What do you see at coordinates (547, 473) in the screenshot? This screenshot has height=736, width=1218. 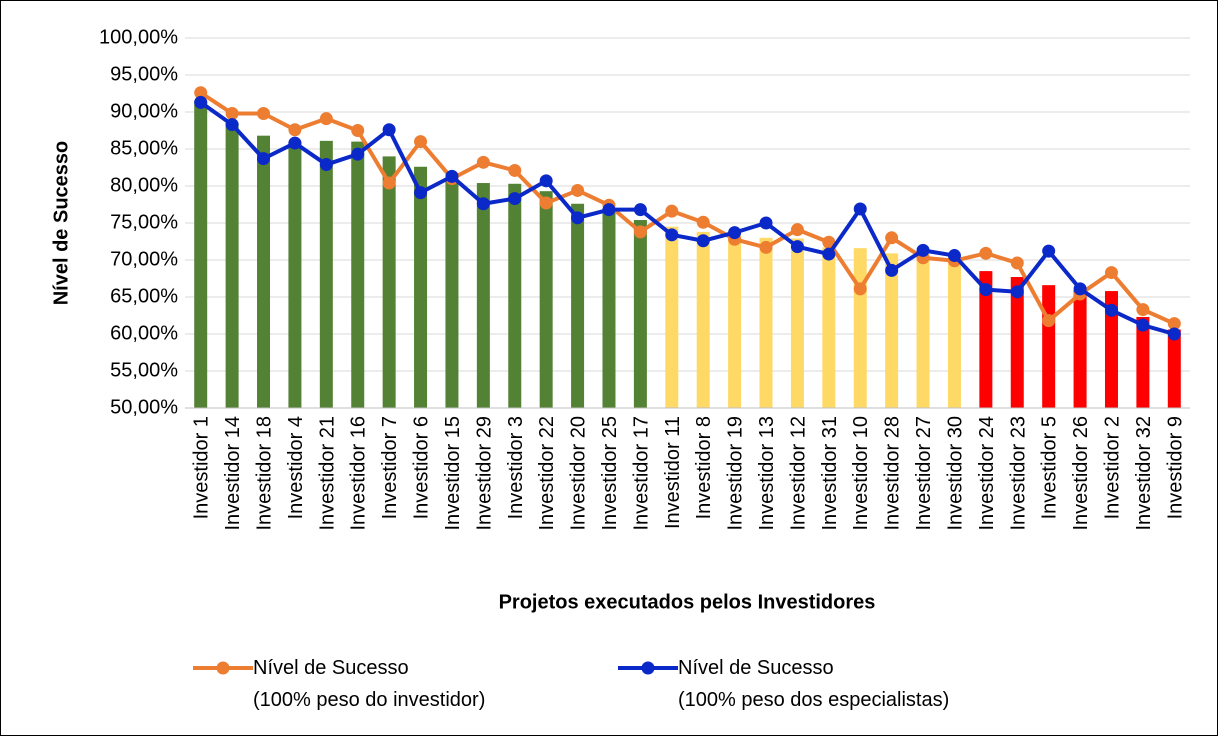 I see `x-tick-label: Investidor 22` at bounding box center [547, 473].